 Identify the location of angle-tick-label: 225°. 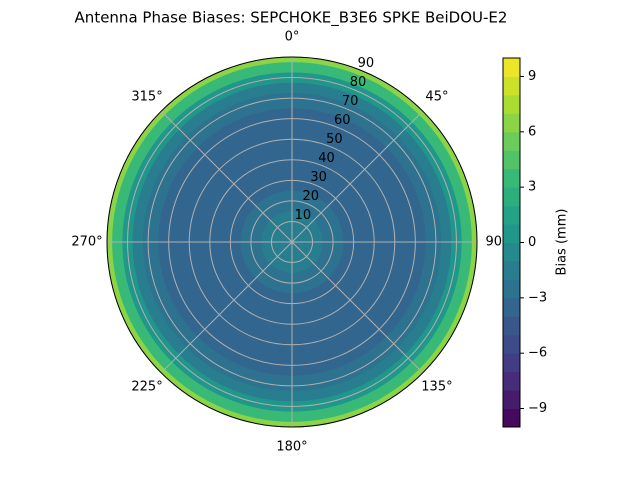
(146, 386).